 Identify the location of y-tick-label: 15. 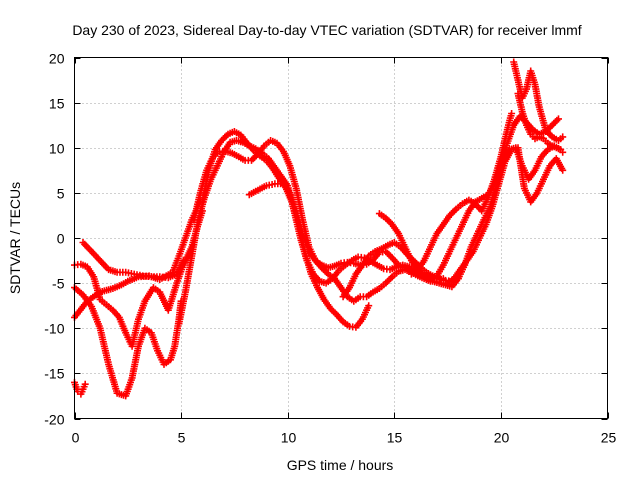
(57, 104).